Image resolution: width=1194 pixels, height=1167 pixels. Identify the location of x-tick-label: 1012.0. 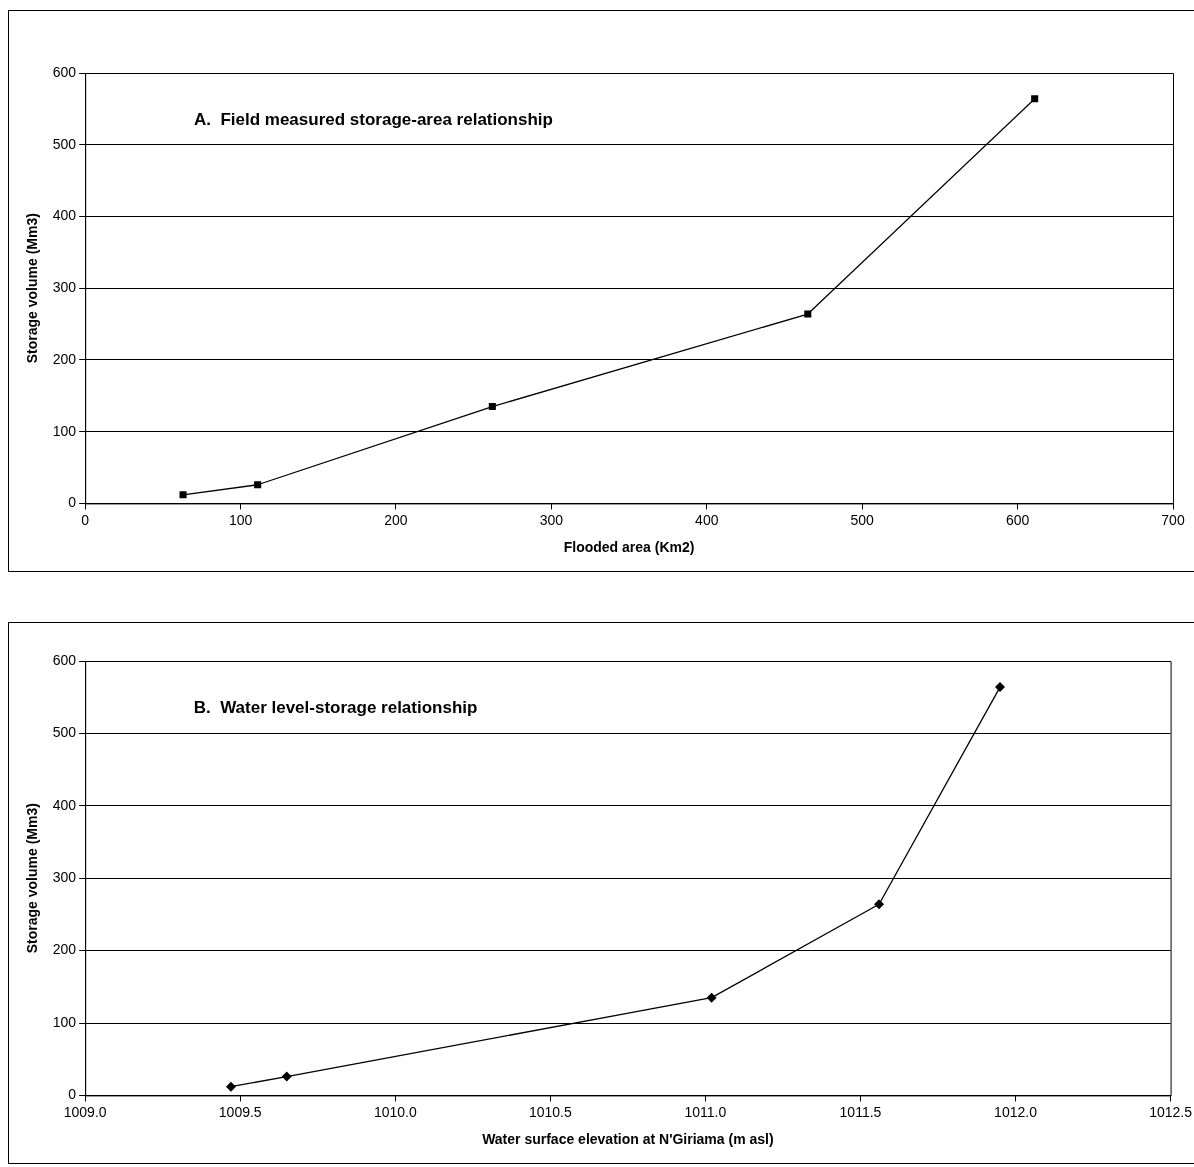
(1016, 1111).